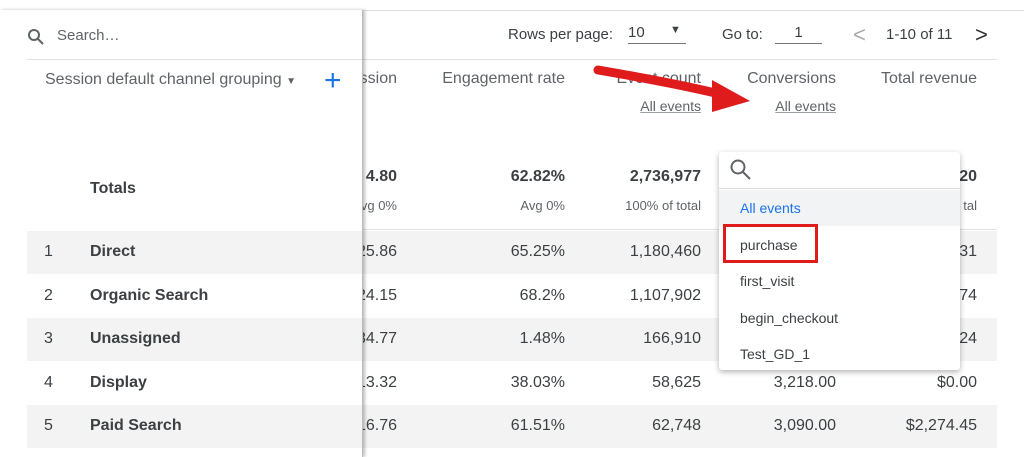  Describe the element at coordinates (48, 338) in the screenshot. I see `row-index: 3` at that location.